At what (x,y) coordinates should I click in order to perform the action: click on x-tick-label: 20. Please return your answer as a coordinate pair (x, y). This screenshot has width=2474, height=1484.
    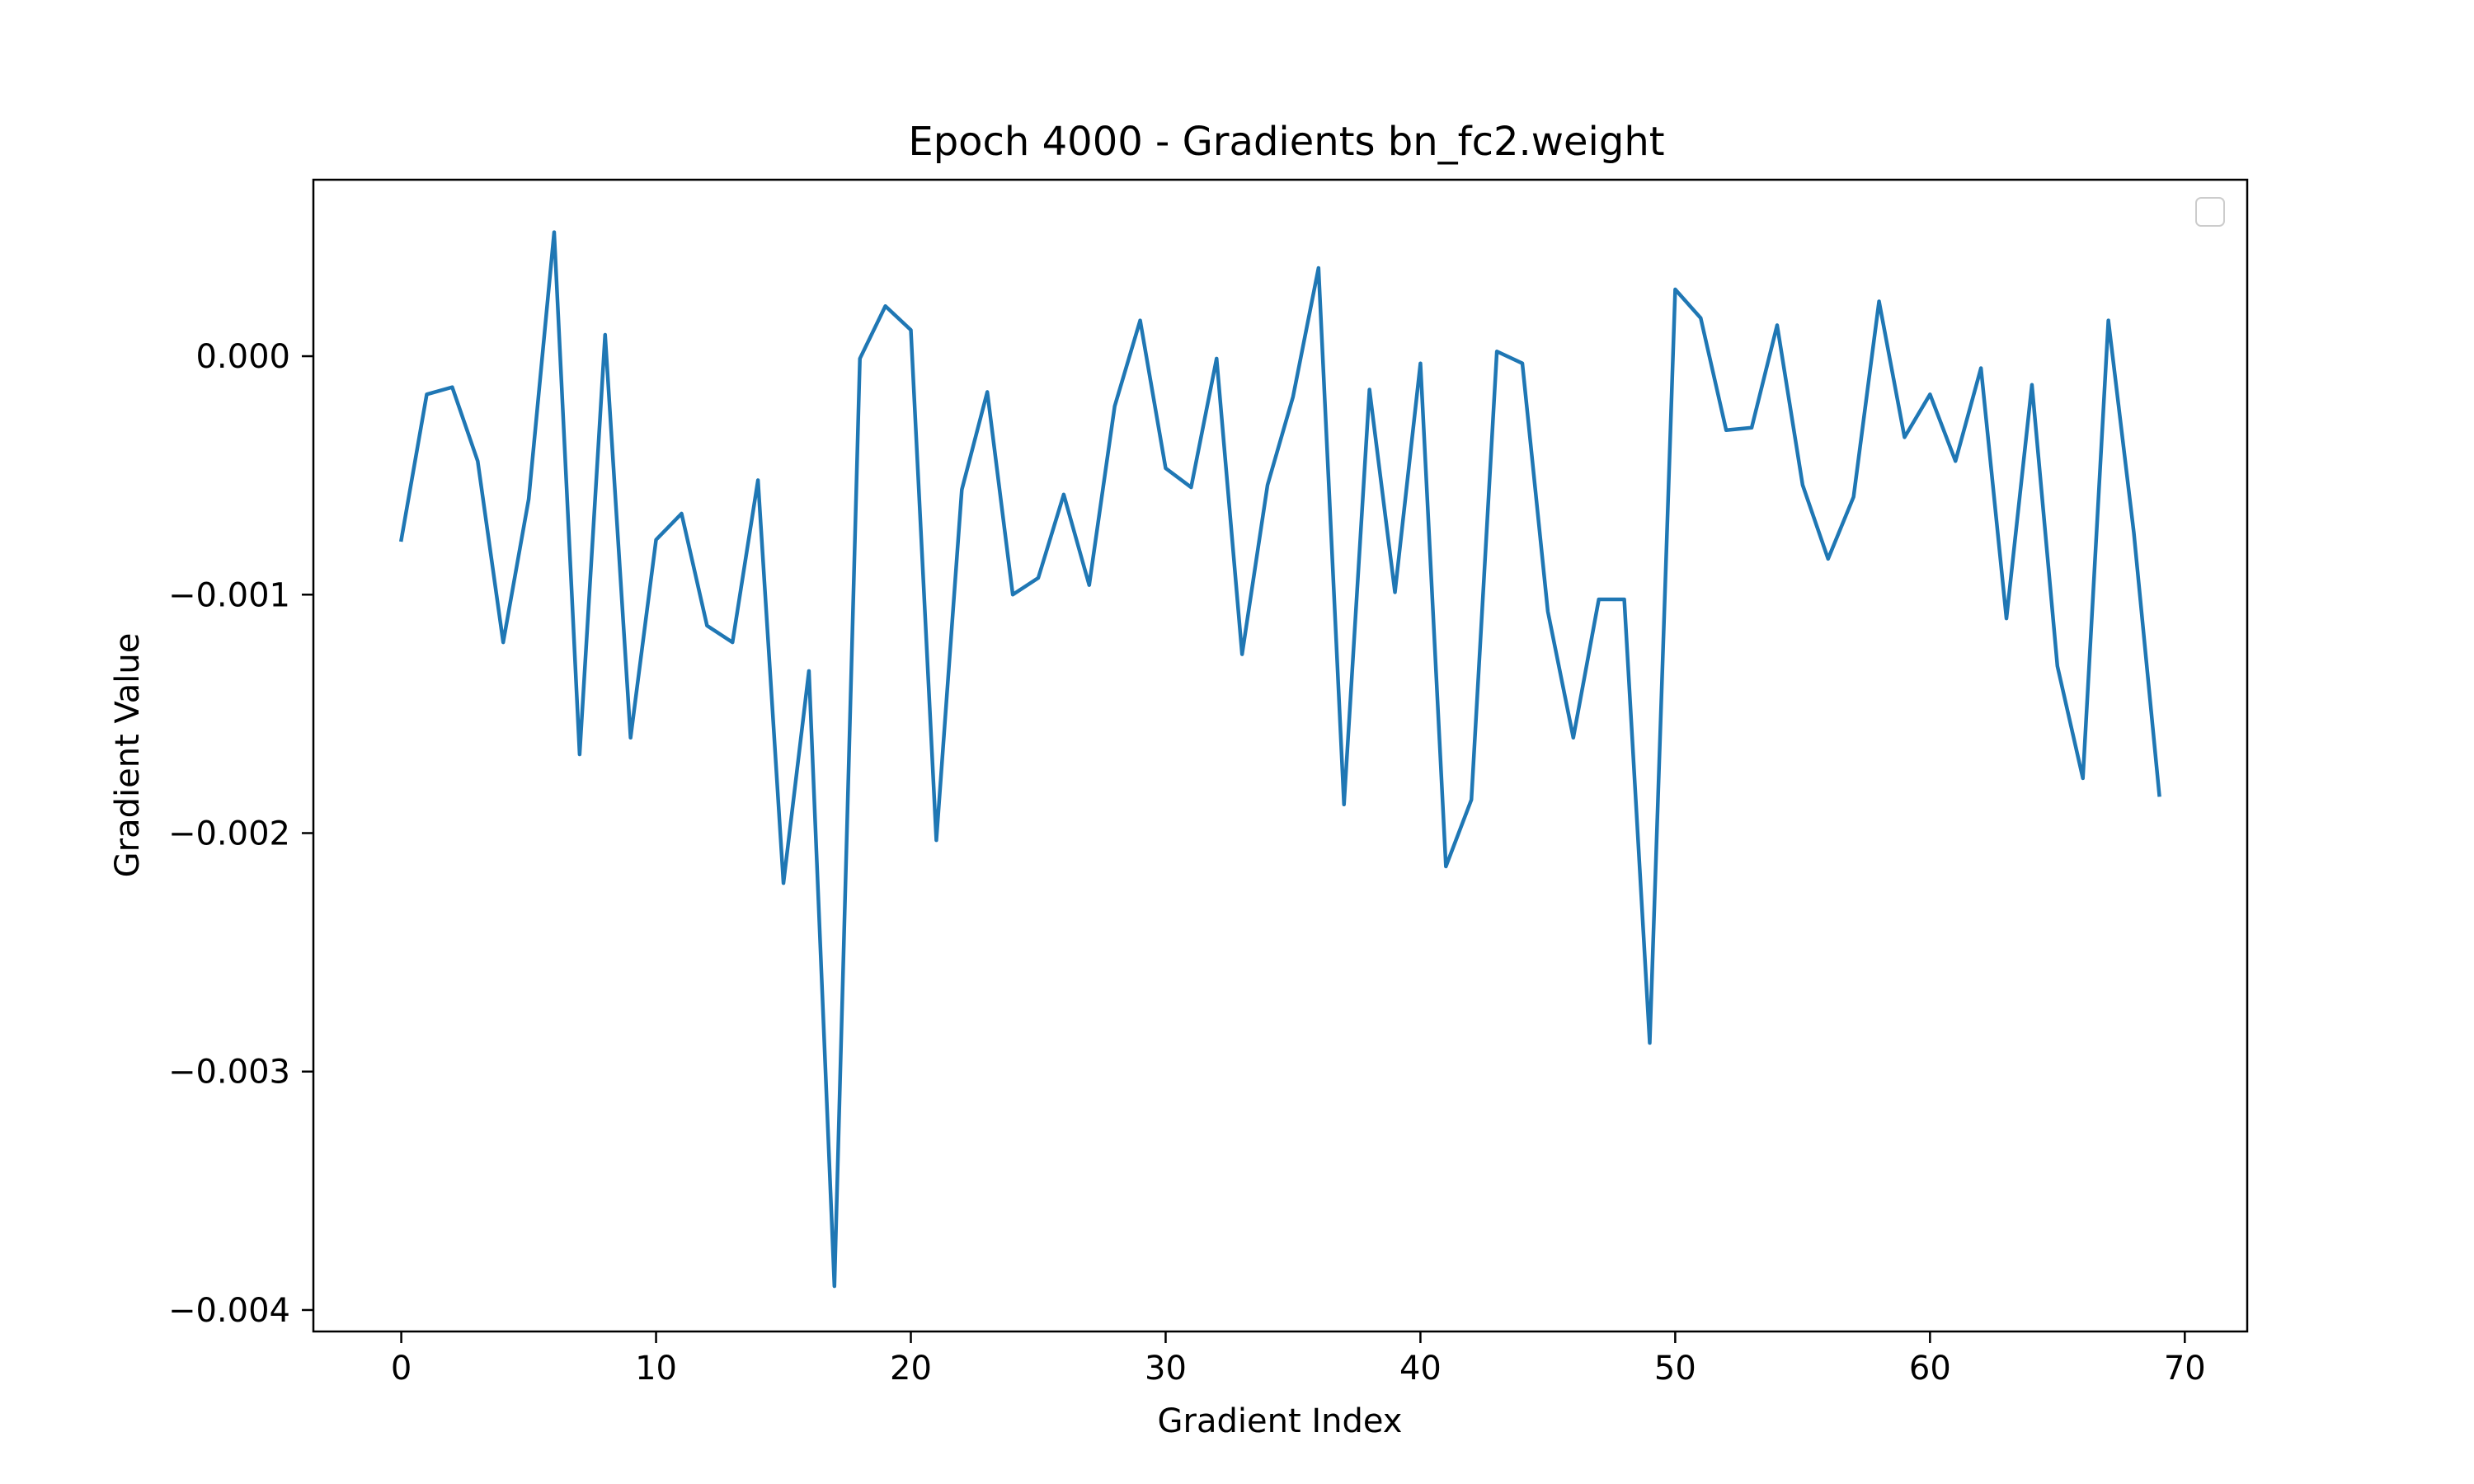
    Looking at the image, I should click on (911, 1369).